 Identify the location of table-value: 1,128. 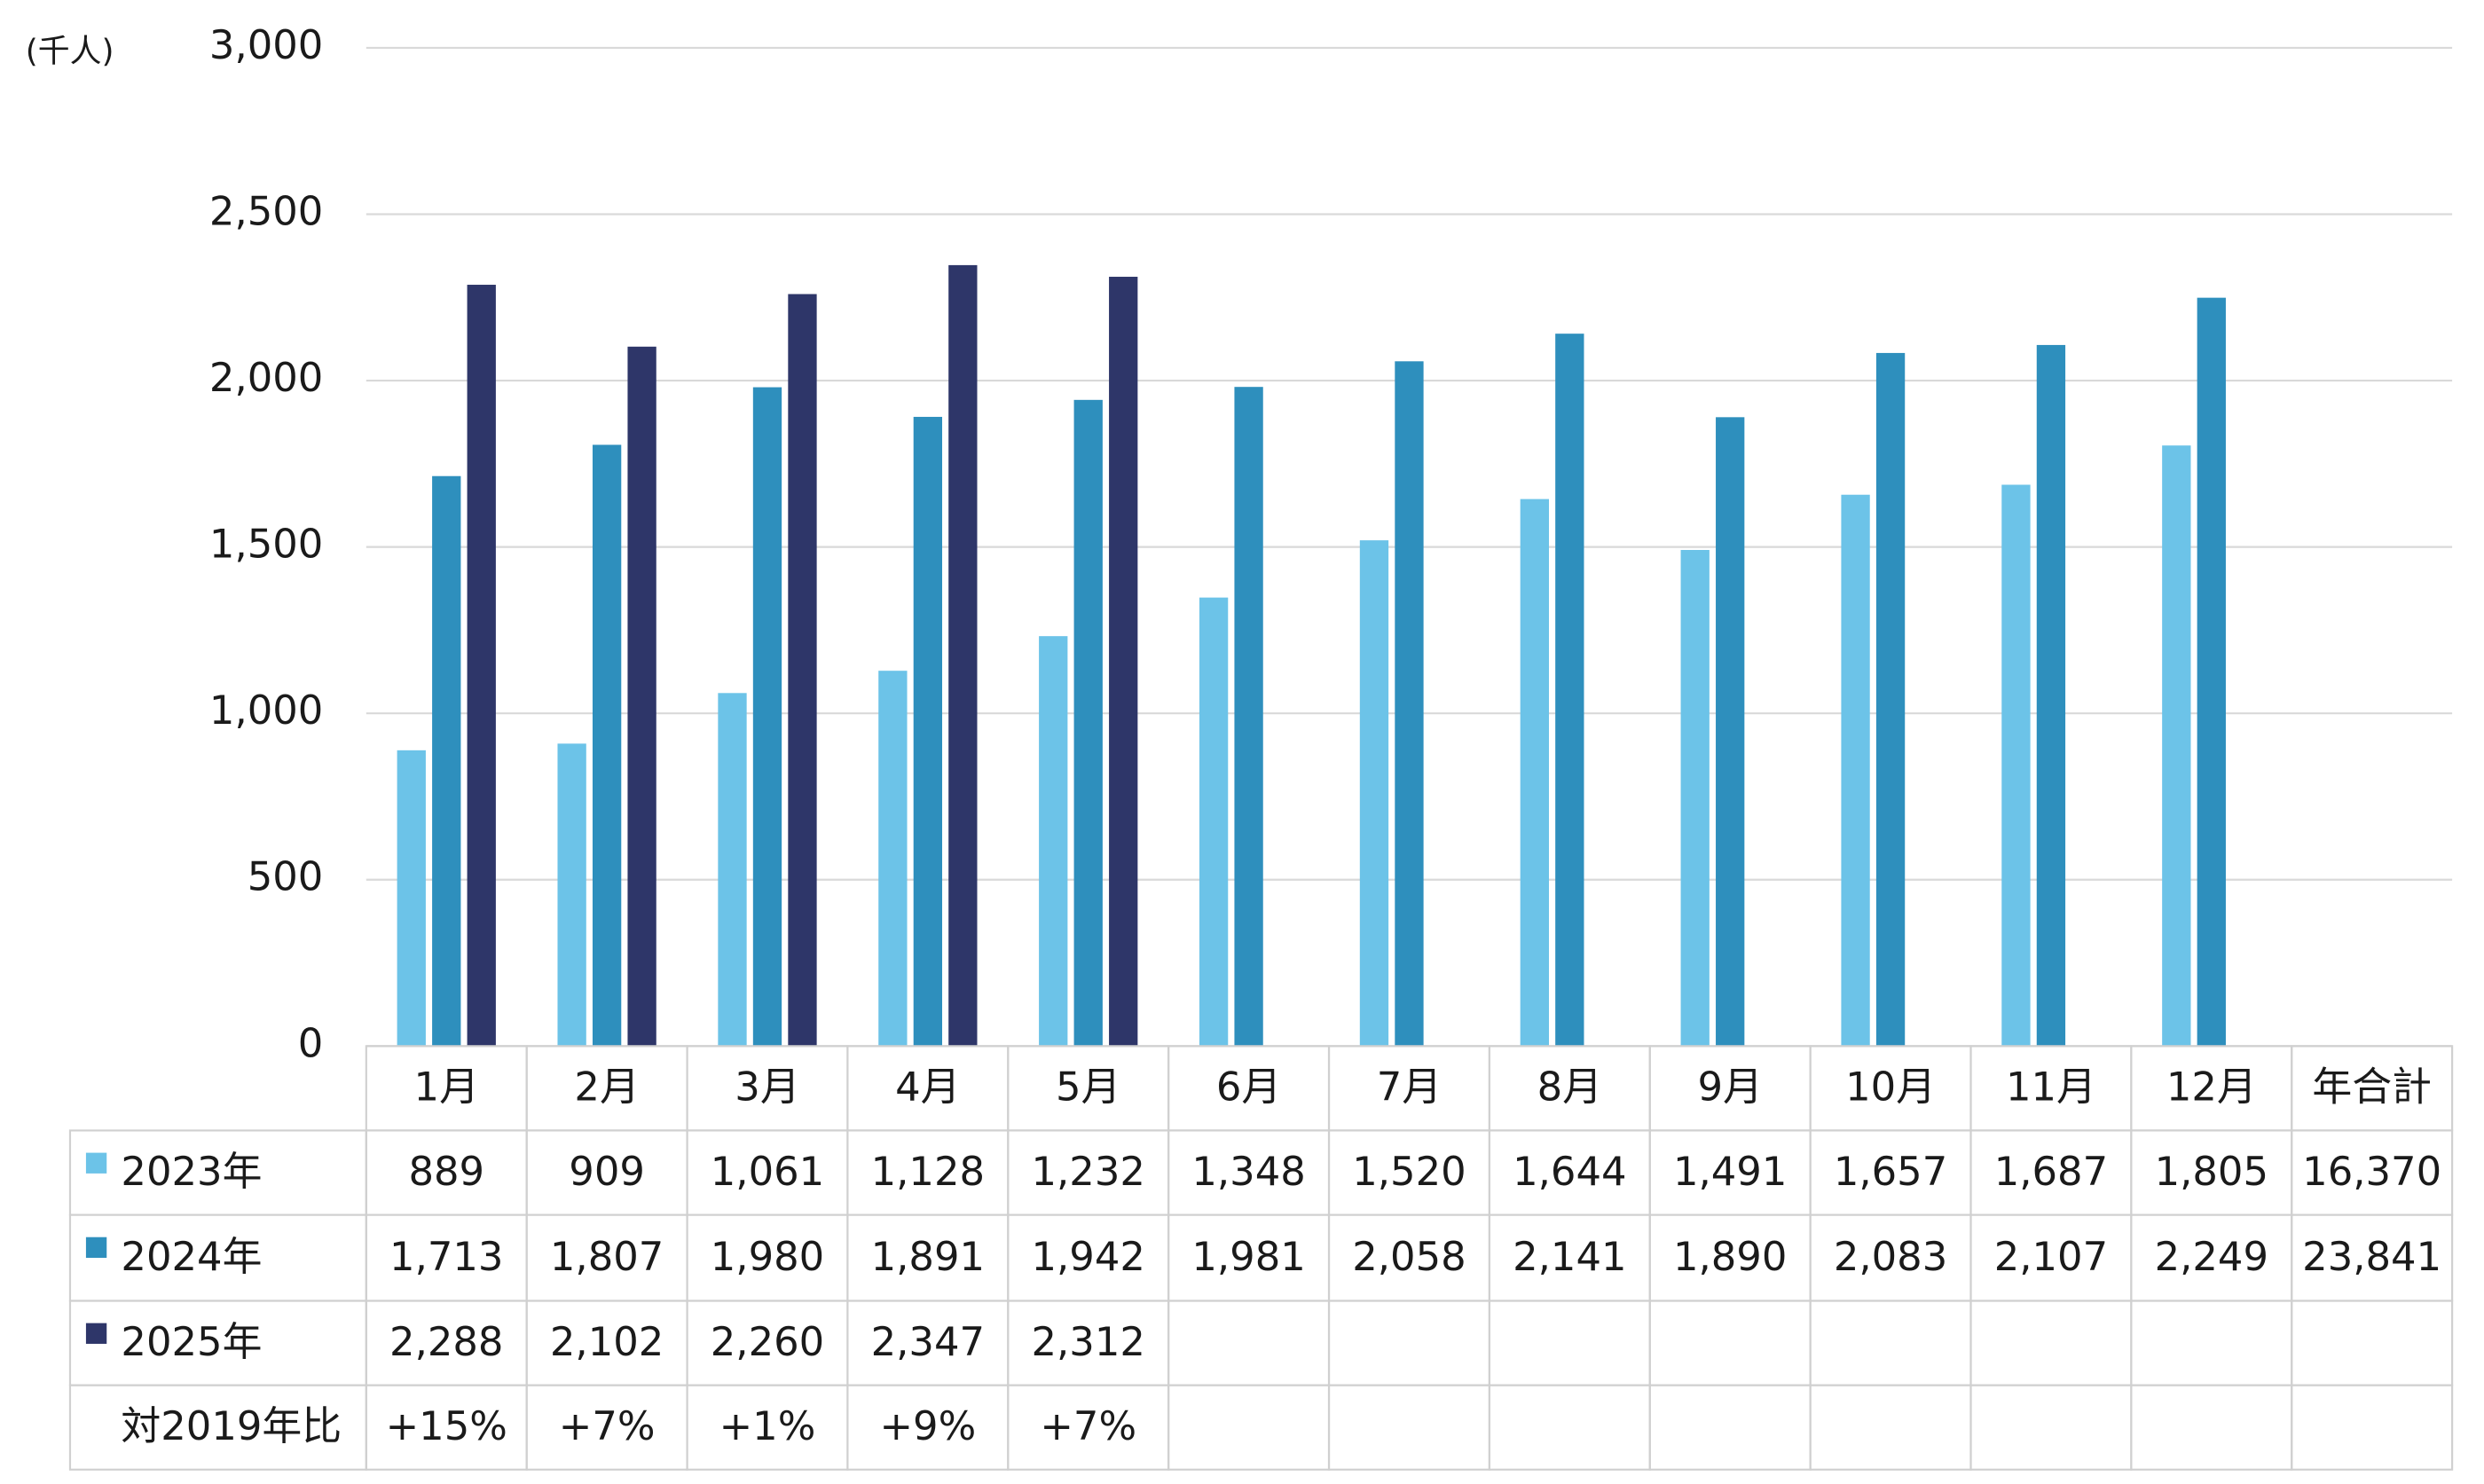
(928, 1171).